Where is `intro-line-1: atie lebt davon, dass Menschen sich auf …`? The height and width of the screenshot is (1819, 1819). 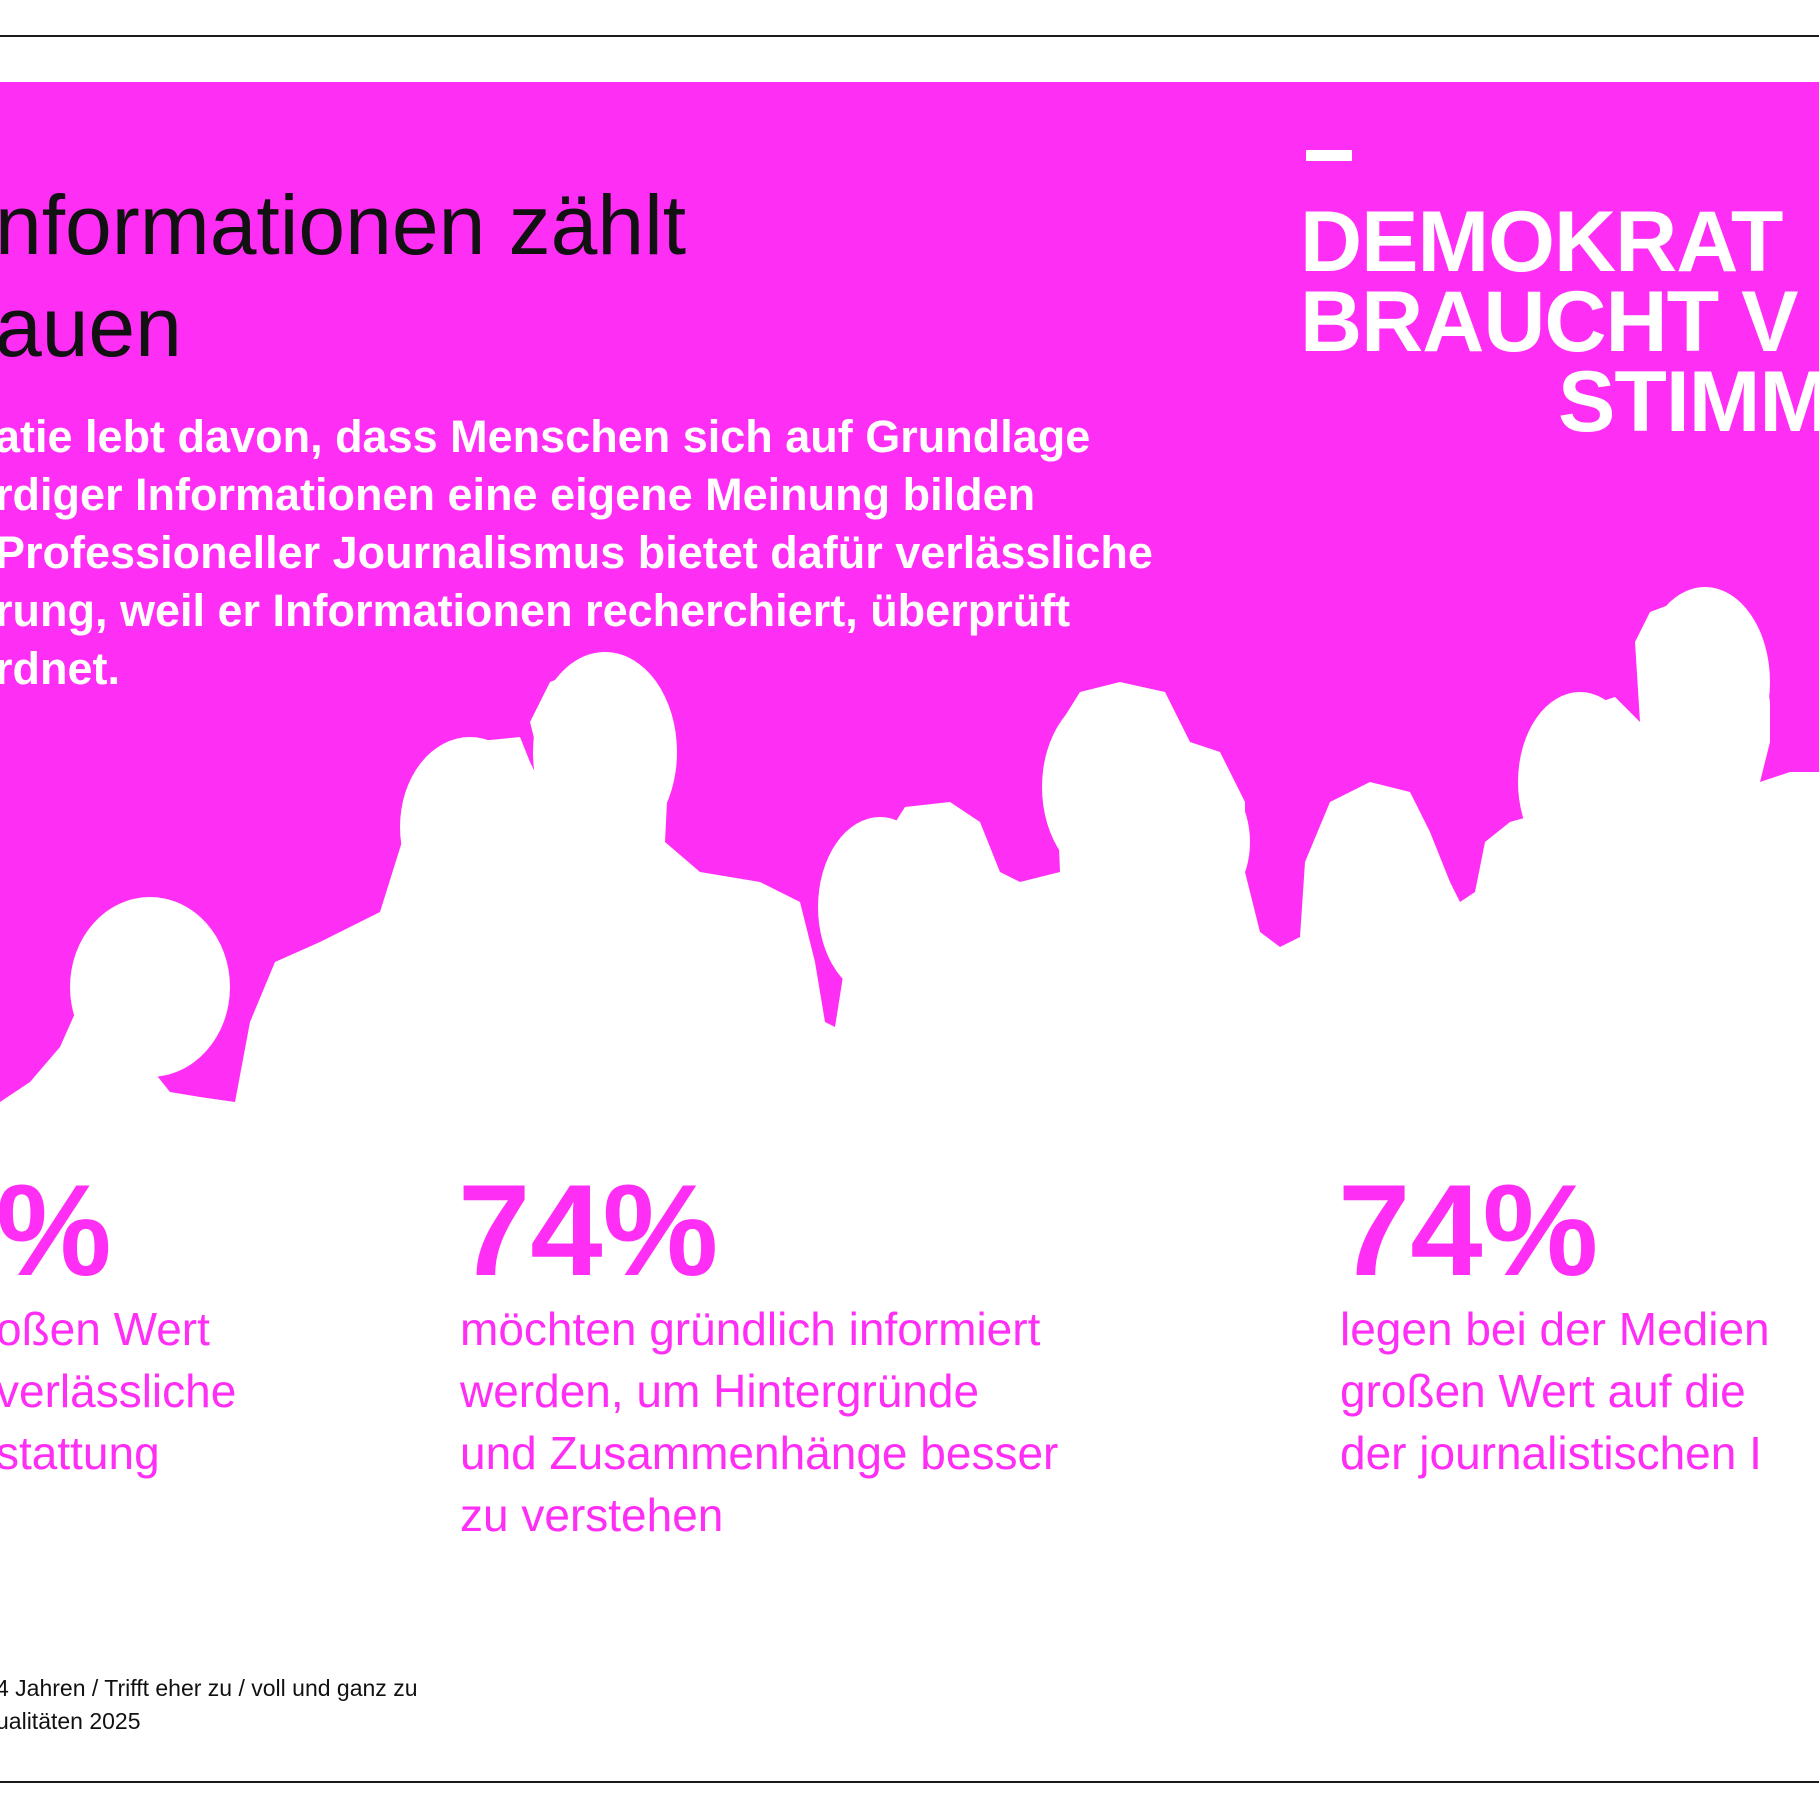
intro-line-1: atie lebt davon, dass Menschen sich auf … is located at coordinates (545, 436).